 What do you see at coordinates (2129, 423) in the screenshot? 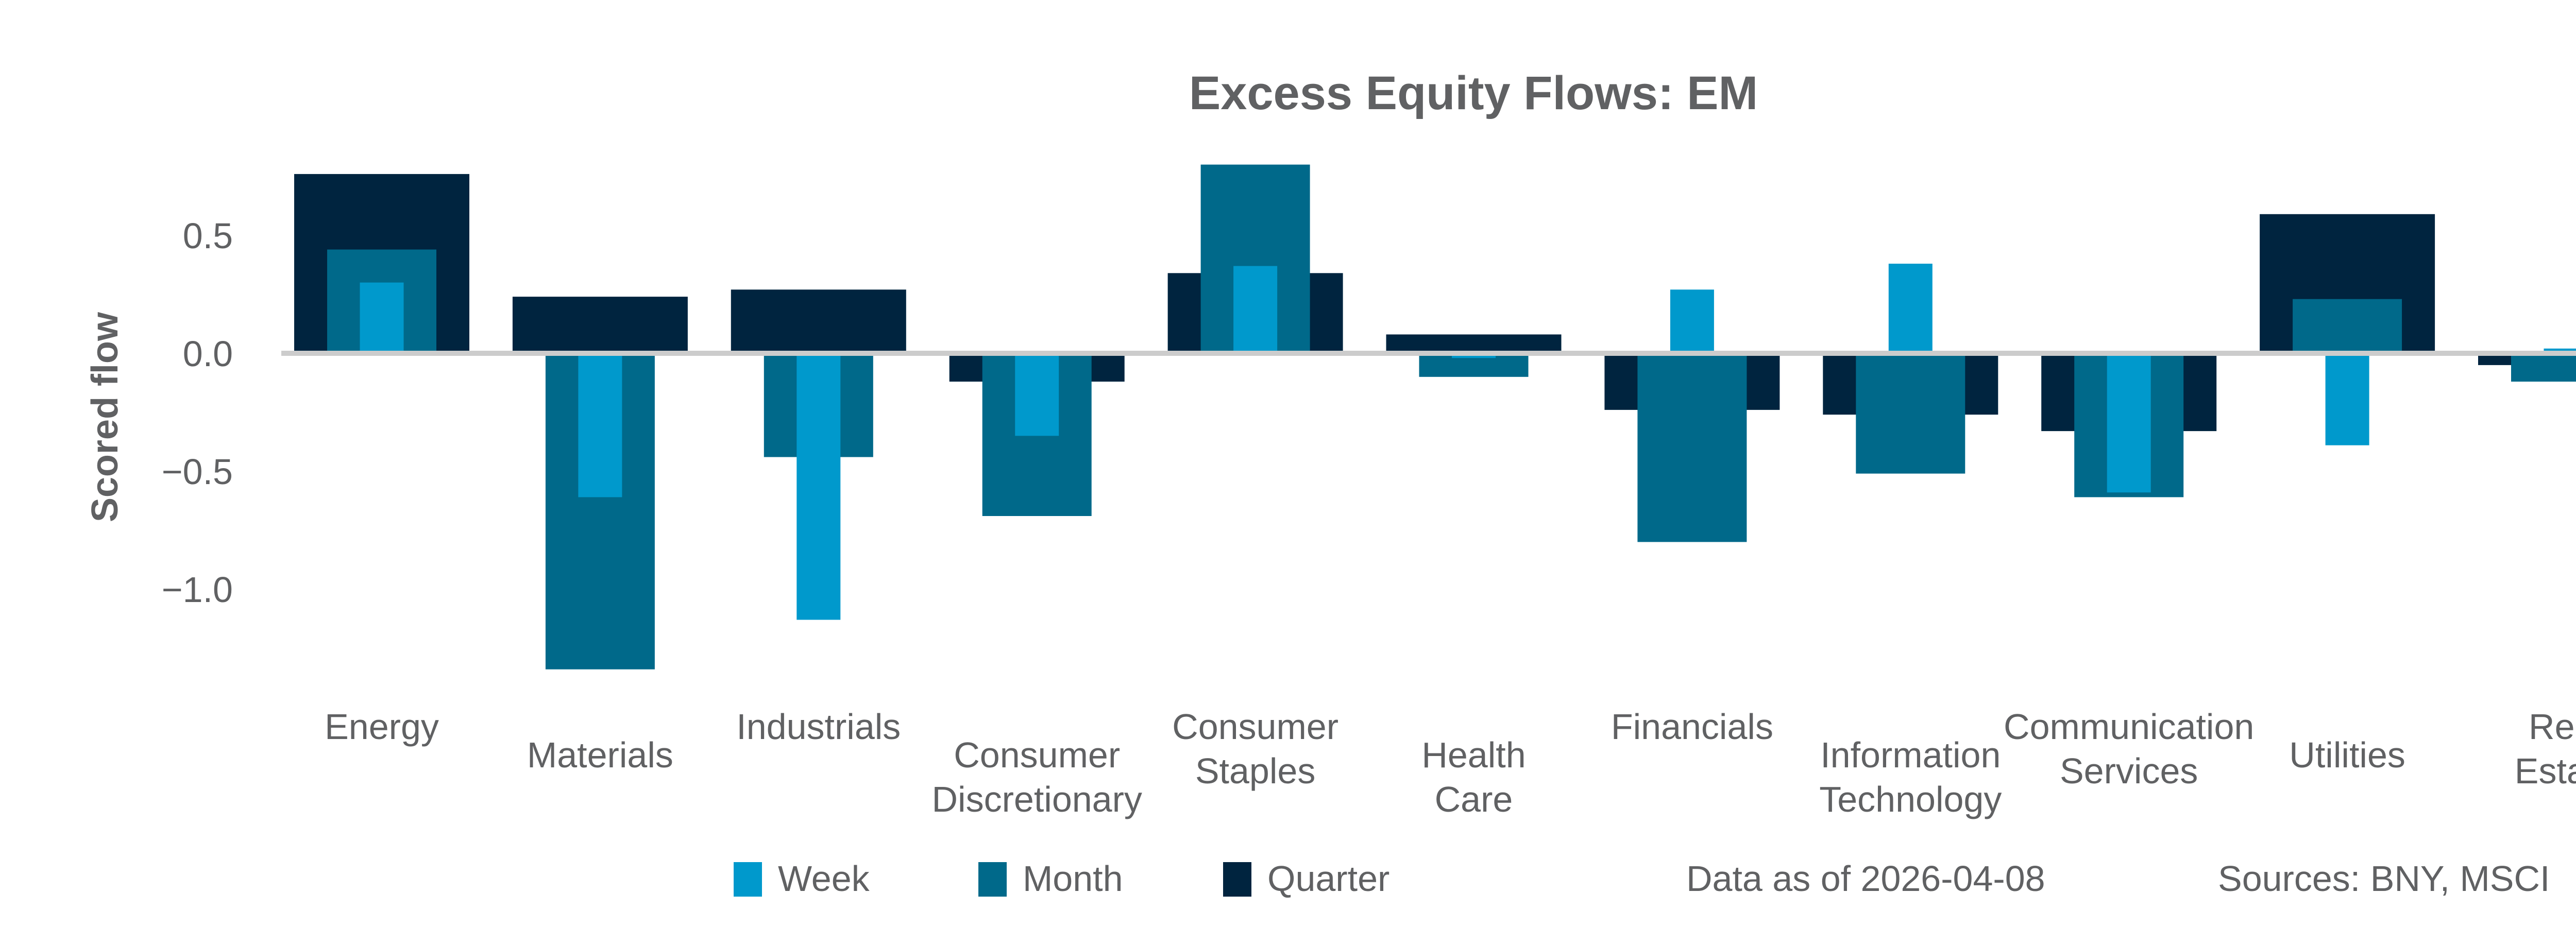
I see `bar-week-communication-services` at bounding box center [2129, 423].